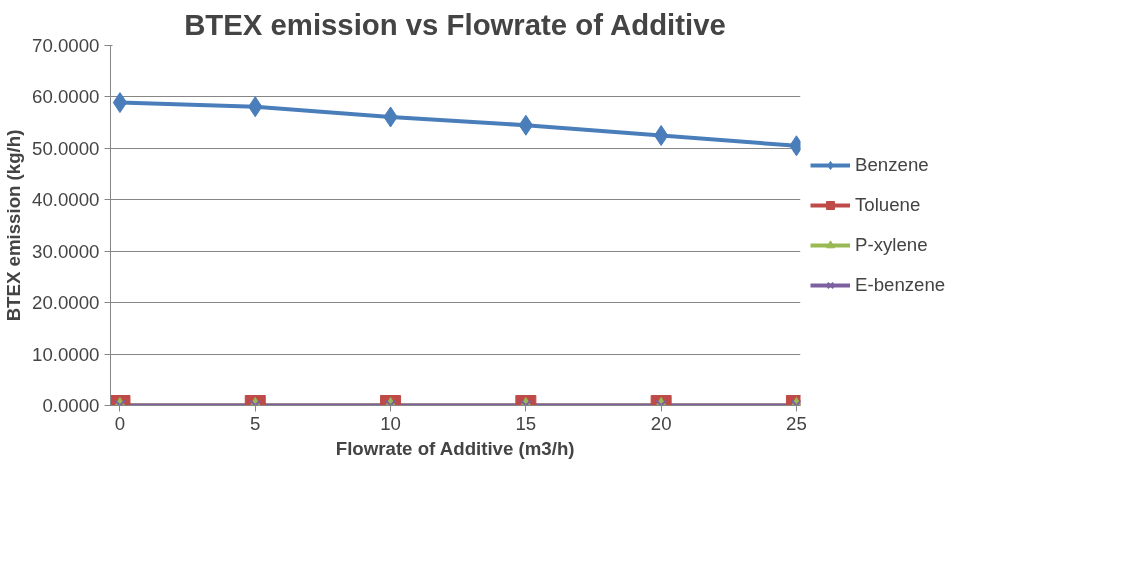 The image size is (1123, 580). Describe the element at coordinates (891, 245) in the screenshot. I see `legend-label: P-xylene` at that location.